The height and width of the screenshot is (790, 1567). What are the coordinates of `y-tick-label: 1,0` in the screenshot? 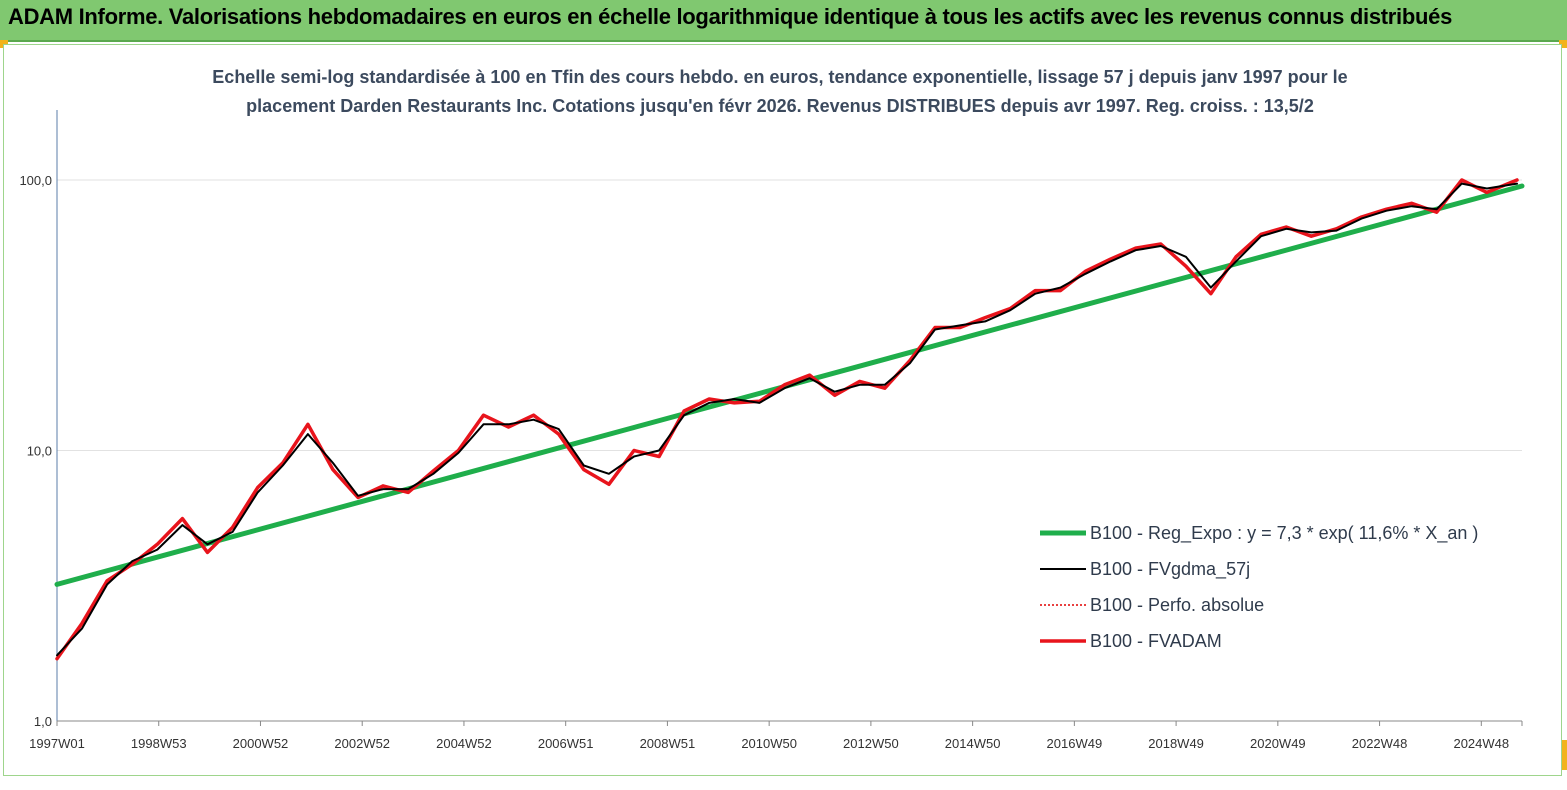 It's located at (43, 721).